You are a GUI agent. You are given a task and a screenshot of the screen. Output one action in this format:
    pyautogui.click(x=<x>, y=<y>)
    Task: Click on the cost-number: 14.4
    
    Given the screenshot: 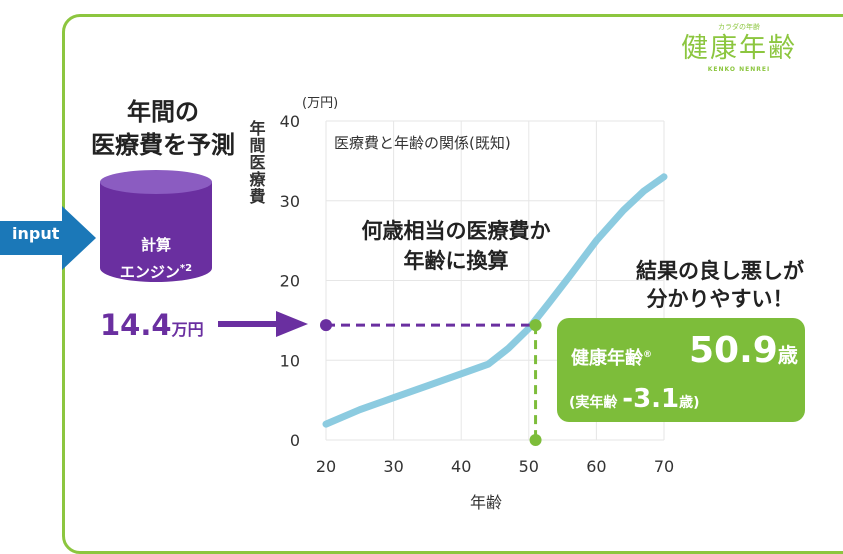 What is the action you would take?
    pyautogui.click(x=136, y=325)
    